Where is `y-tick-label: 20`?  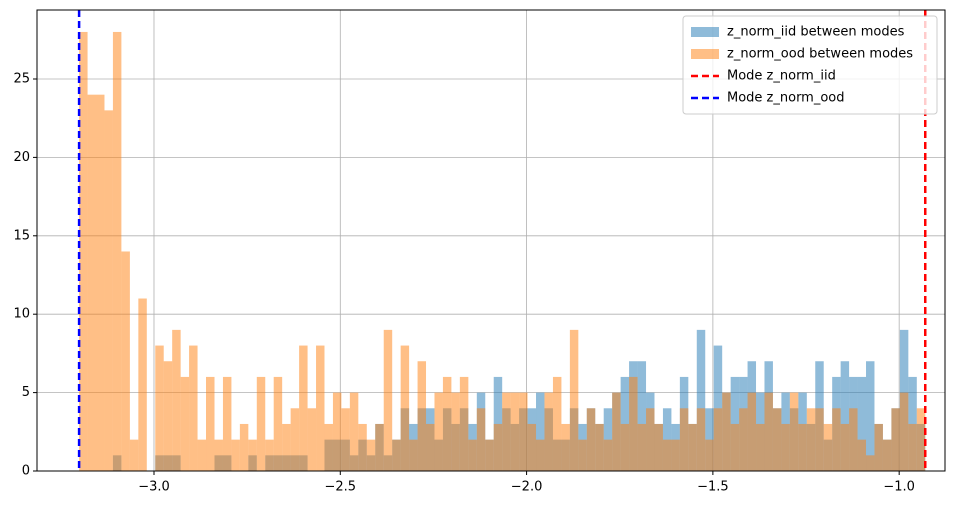 y-tick-label: 20 is located at coordinates (21, 157).